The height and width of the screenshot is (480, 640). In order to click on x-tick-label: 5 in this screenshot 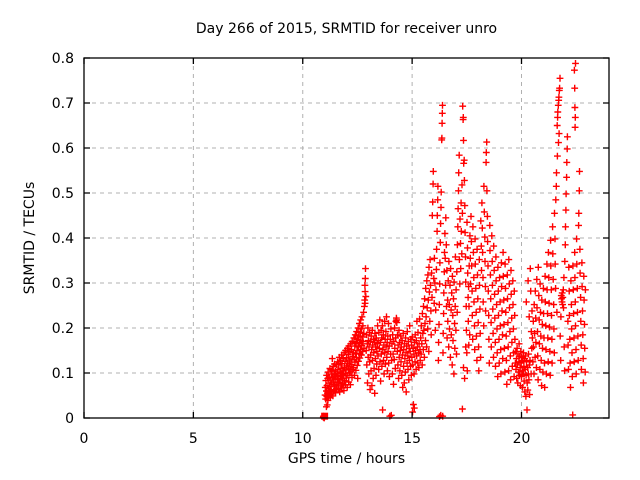, I will do `click(193, 439)`.